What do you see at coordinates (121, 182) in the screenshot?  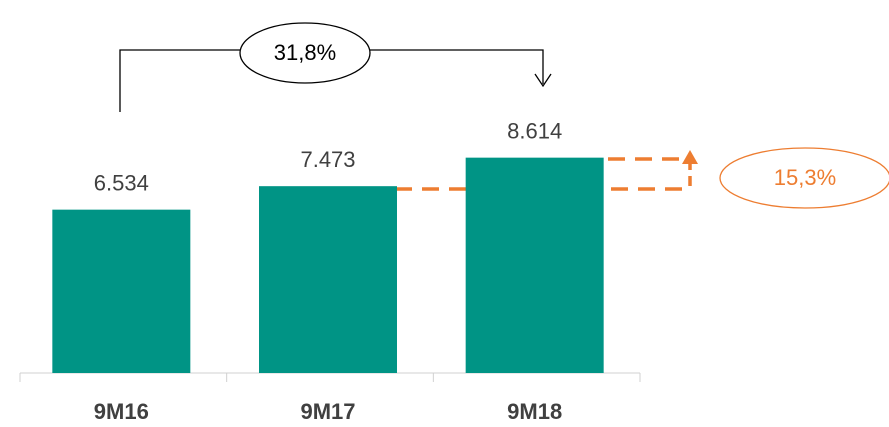 I see `value-label: 6.534` at bounding box center [121, 182].